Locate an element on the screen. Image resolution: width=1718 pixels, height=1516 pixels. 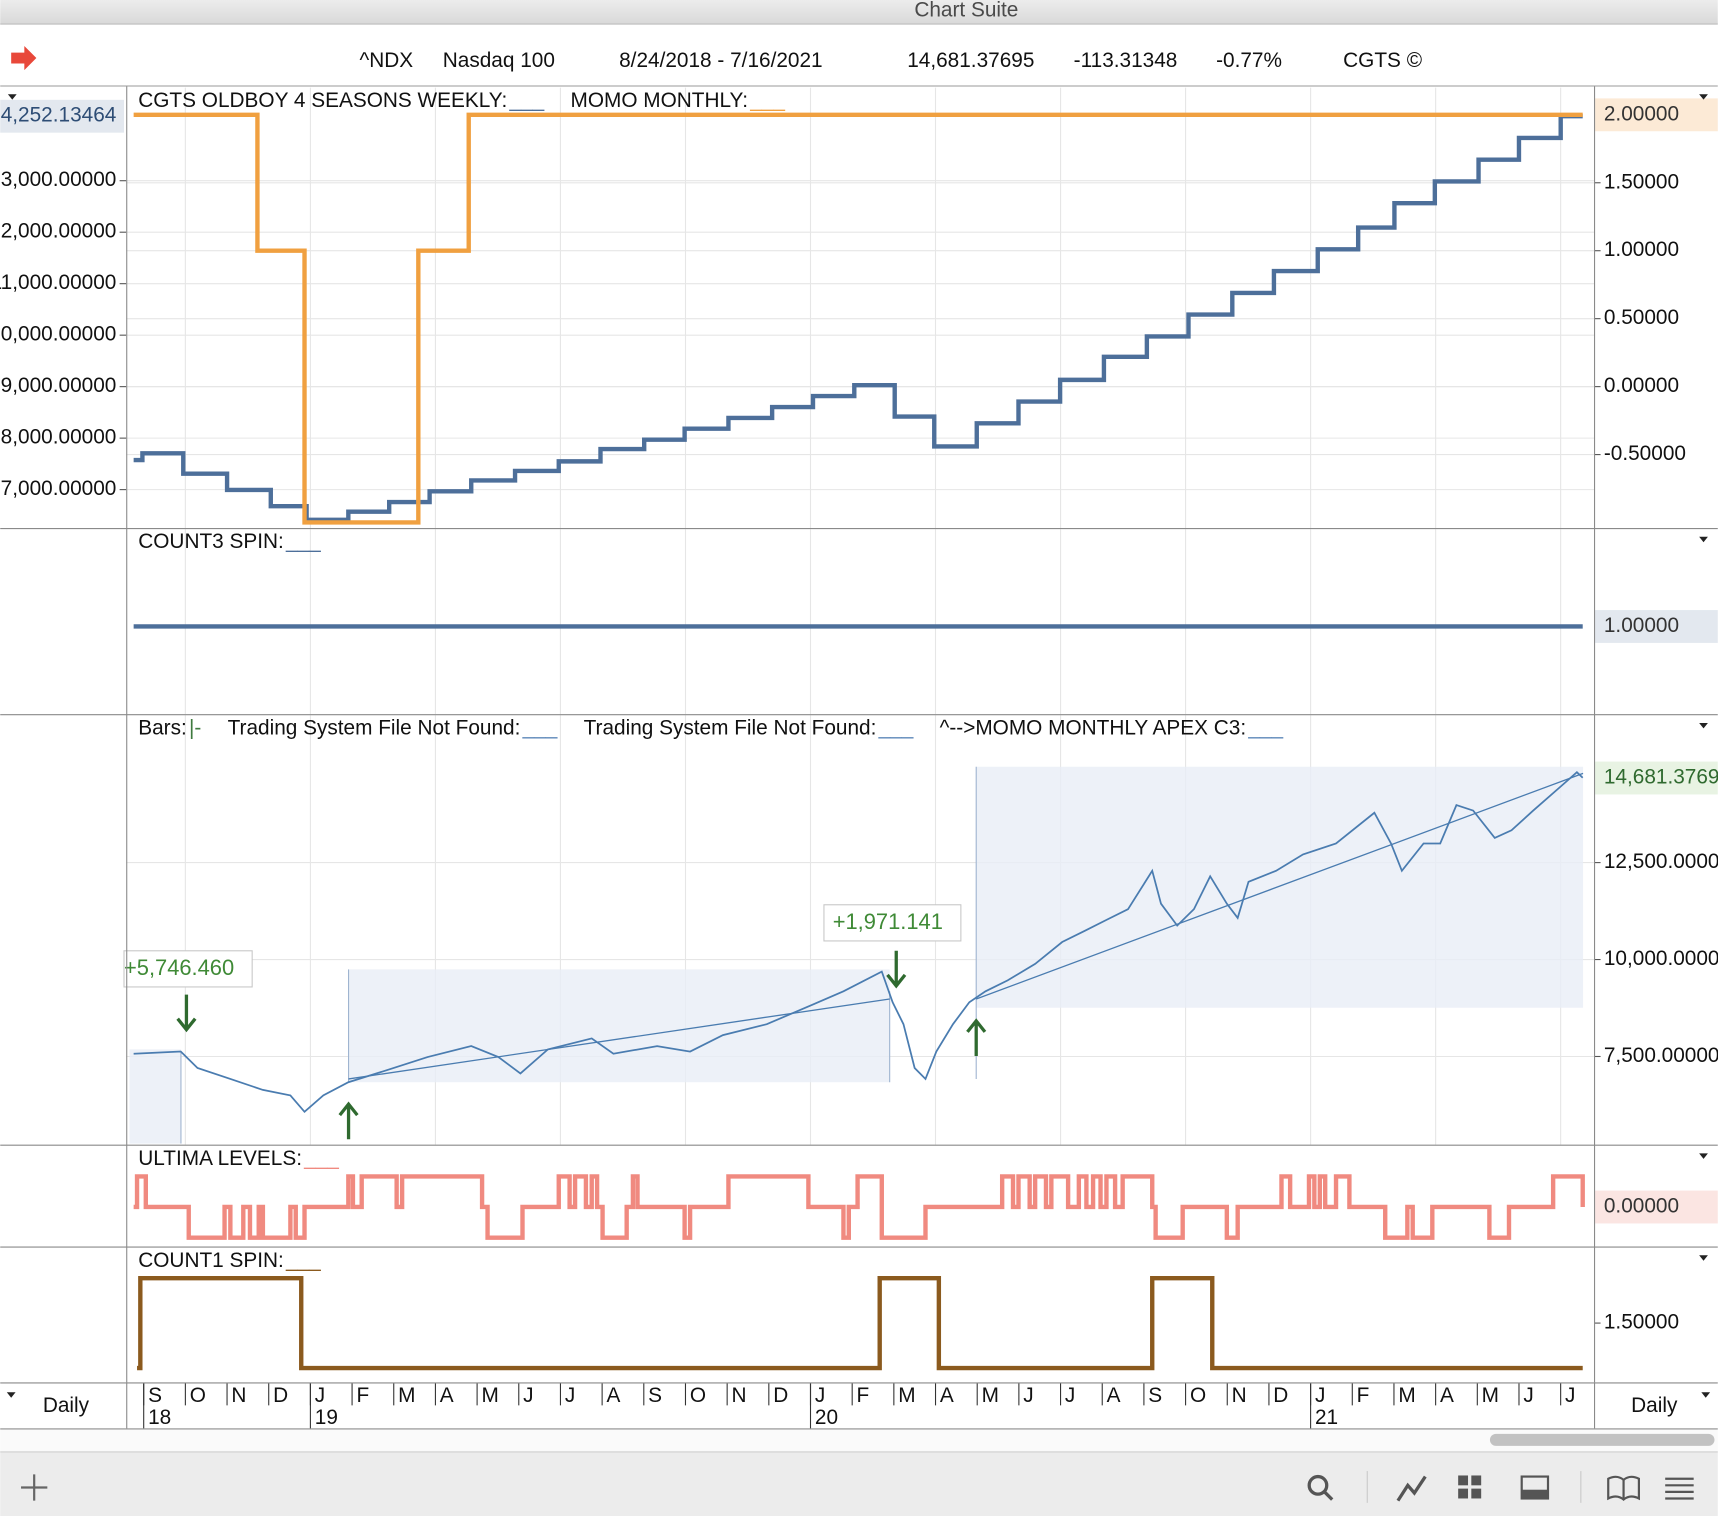
red-arrow-icon is located at coordinates (24, 58).